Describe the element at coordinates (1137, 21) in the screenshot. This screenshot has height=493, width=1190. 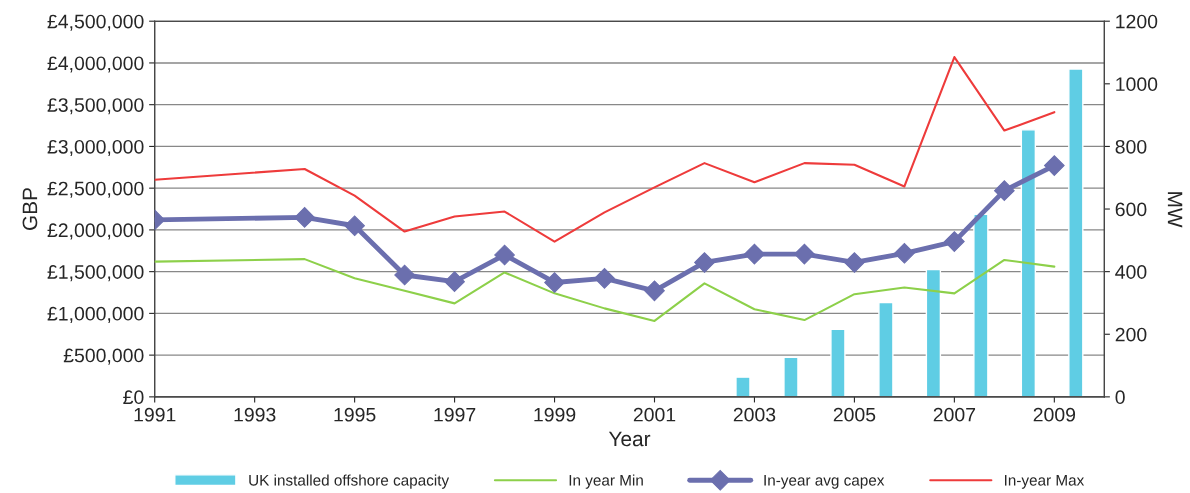
I see `y2-tick-label: 1200` at that location.